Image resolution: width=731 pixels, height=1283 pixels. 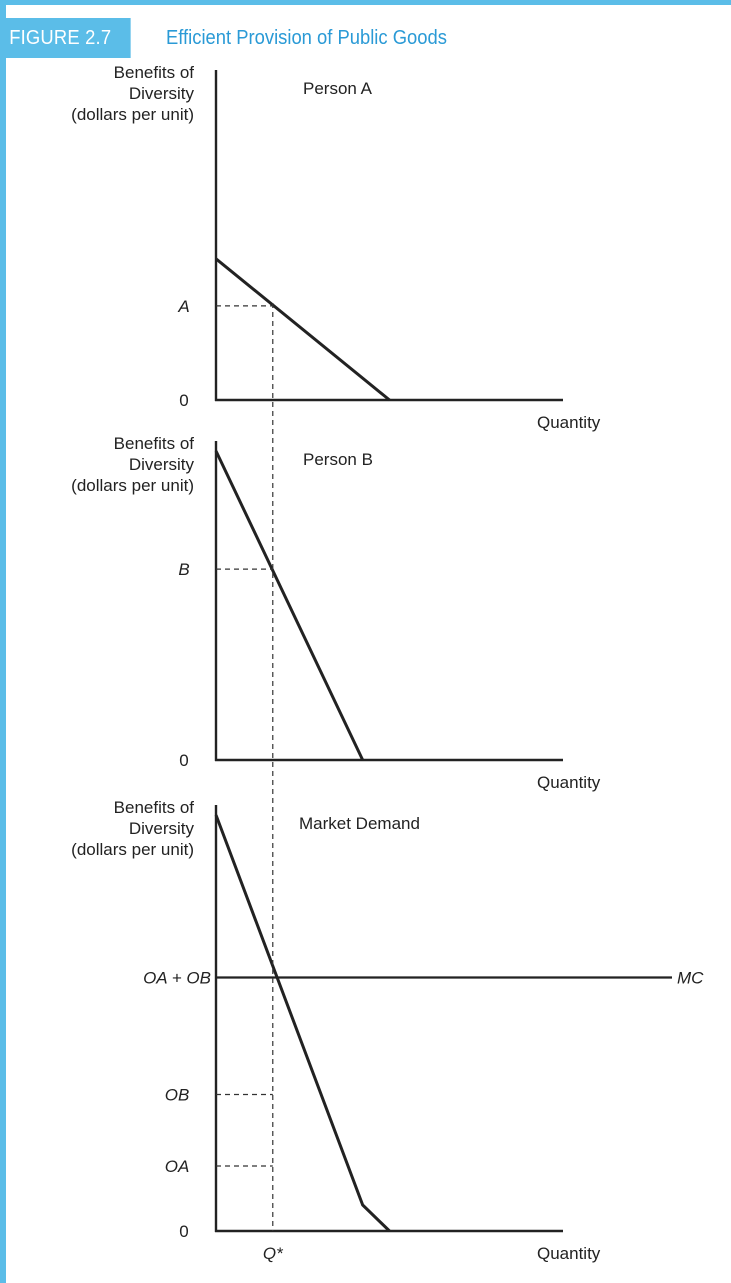 What do you see at coordinates (177, 1166) in the screenshot?
I see `panel-3-tick-label-3: OA` at bounding box center [177, 1166].